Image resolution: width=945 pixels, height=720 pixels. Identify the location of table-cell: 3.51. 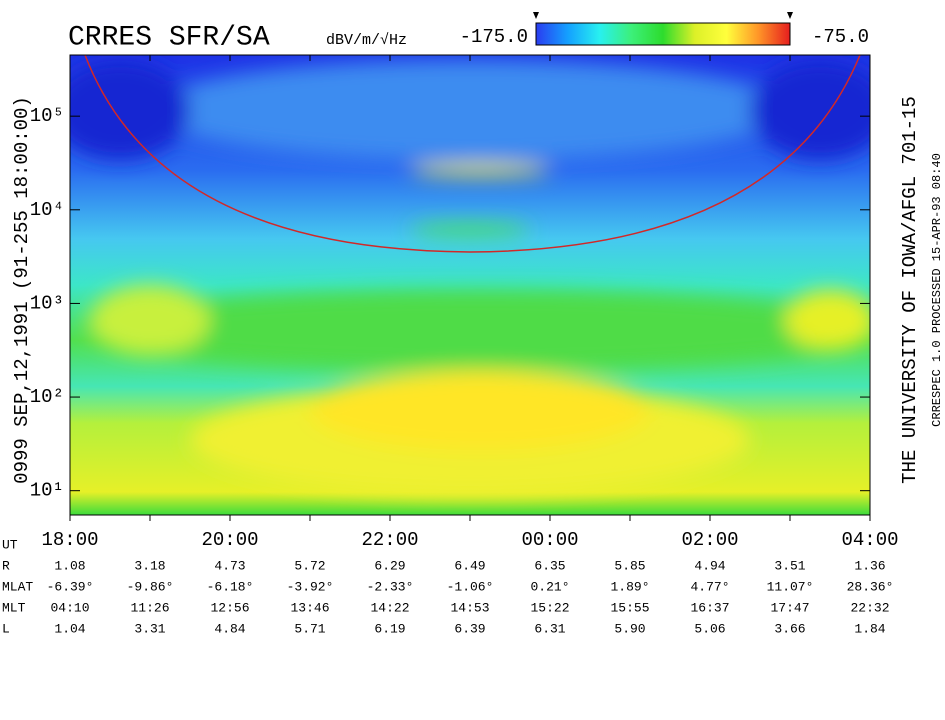
(789, 565).